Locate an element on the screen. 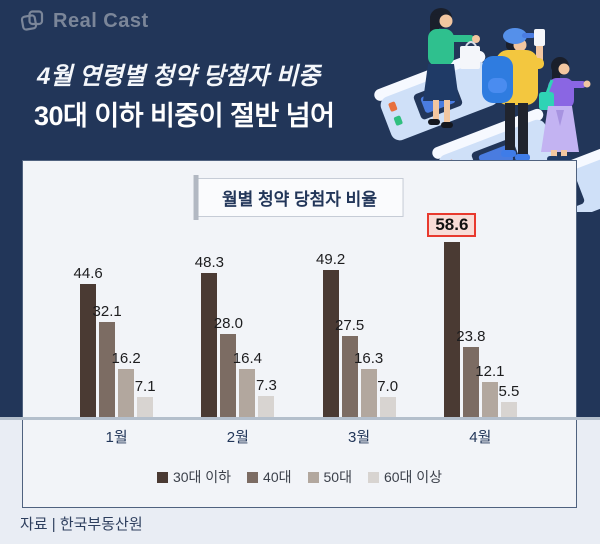 The height and width of the screenshot is (544, 600). bar-column: 44.6 is located at coordinates (88, 341).